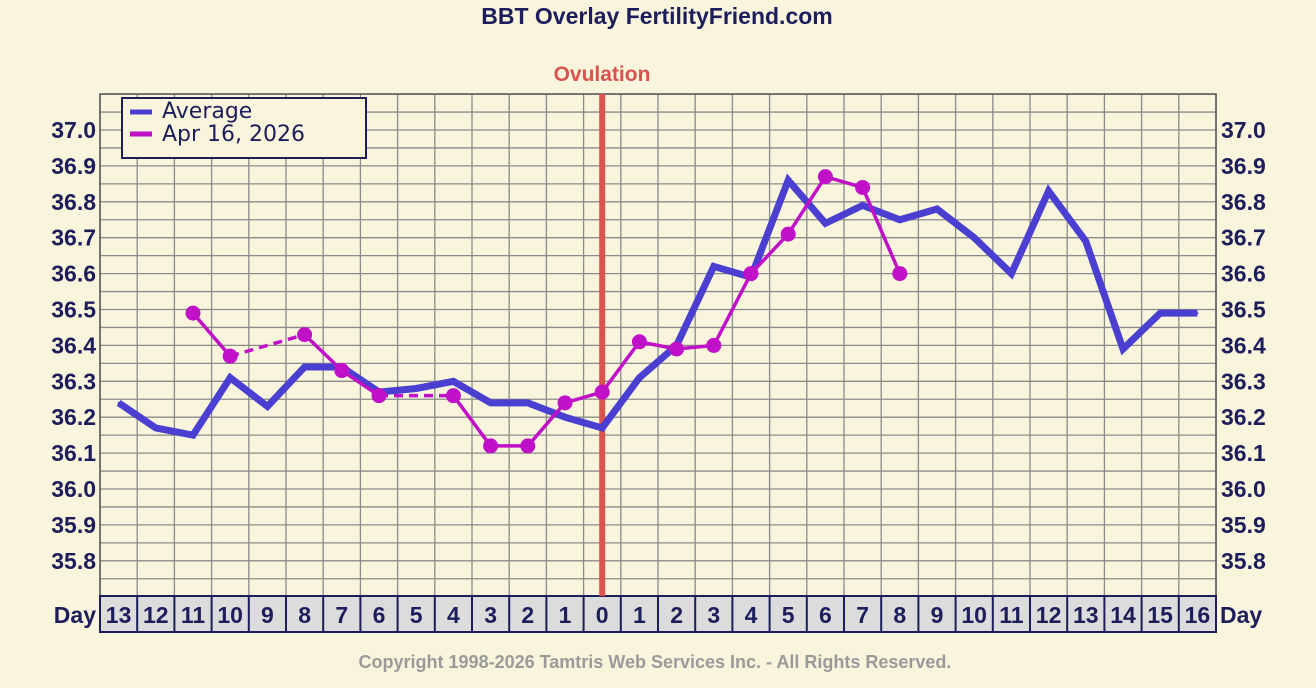 This screenshot has height=688, width=1316. Describe the element at coordinates (1243, 130) in the screenshot. I see `y-tick-label-right: 37.0` at that location.